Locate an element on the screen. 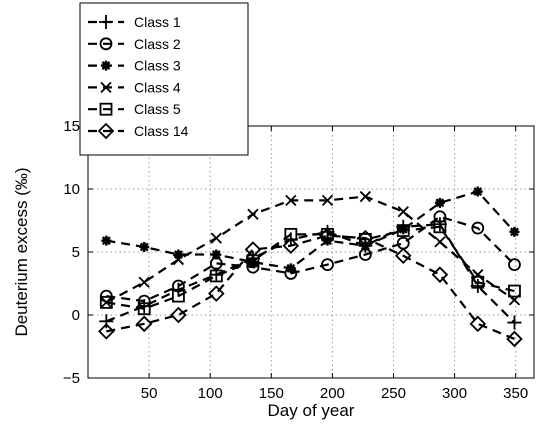 The image size is (542, 424). x-tick-label: 250 is located at coordinates (393, 393).